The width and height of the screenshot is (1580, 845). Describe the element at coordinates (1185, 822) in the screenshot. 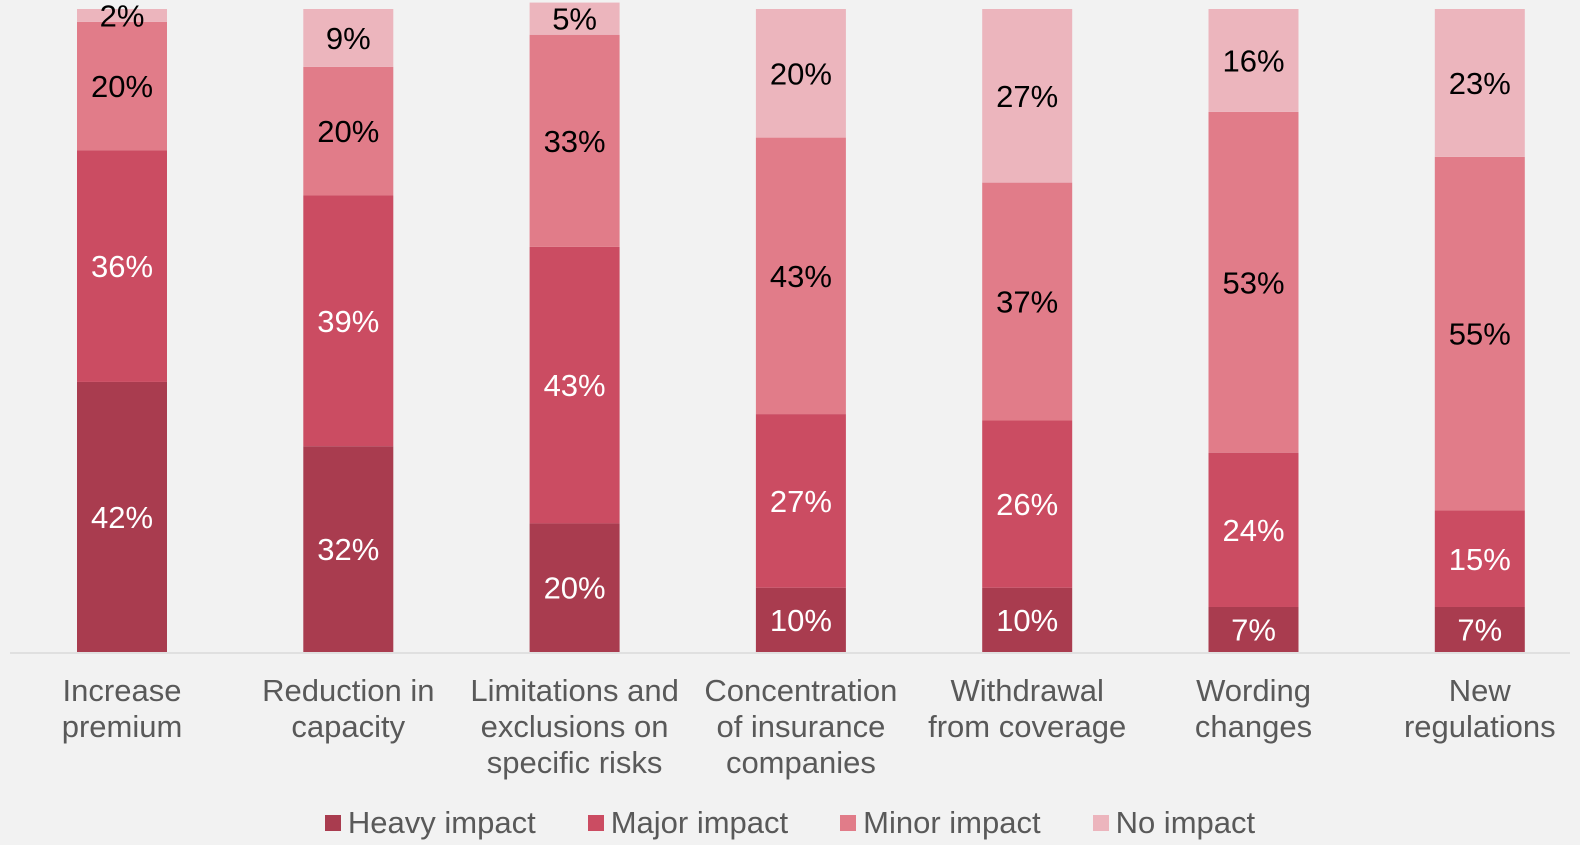

I see `legend-label: No impact` at that location.